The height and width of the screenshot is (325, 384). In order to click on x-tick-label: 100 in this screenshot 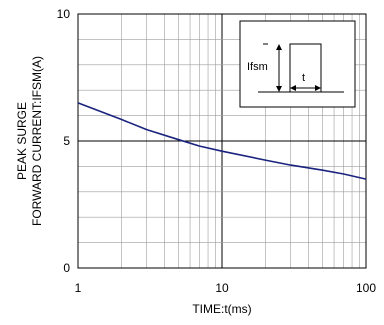, I will do `click(366, 288)`.